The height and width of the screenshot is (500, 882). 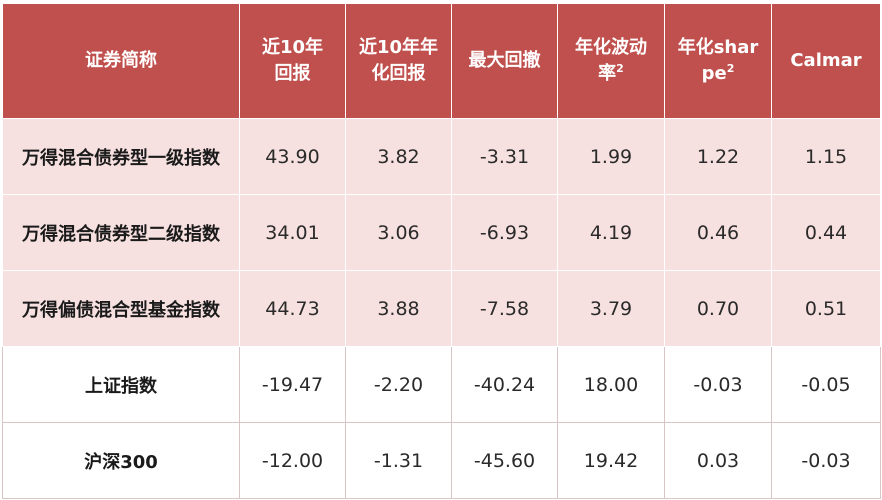 What do you see at coordinates (611, 156) in the screenshot?
I see `cell-volatility: 1.99` at bounding box center [611, 156].